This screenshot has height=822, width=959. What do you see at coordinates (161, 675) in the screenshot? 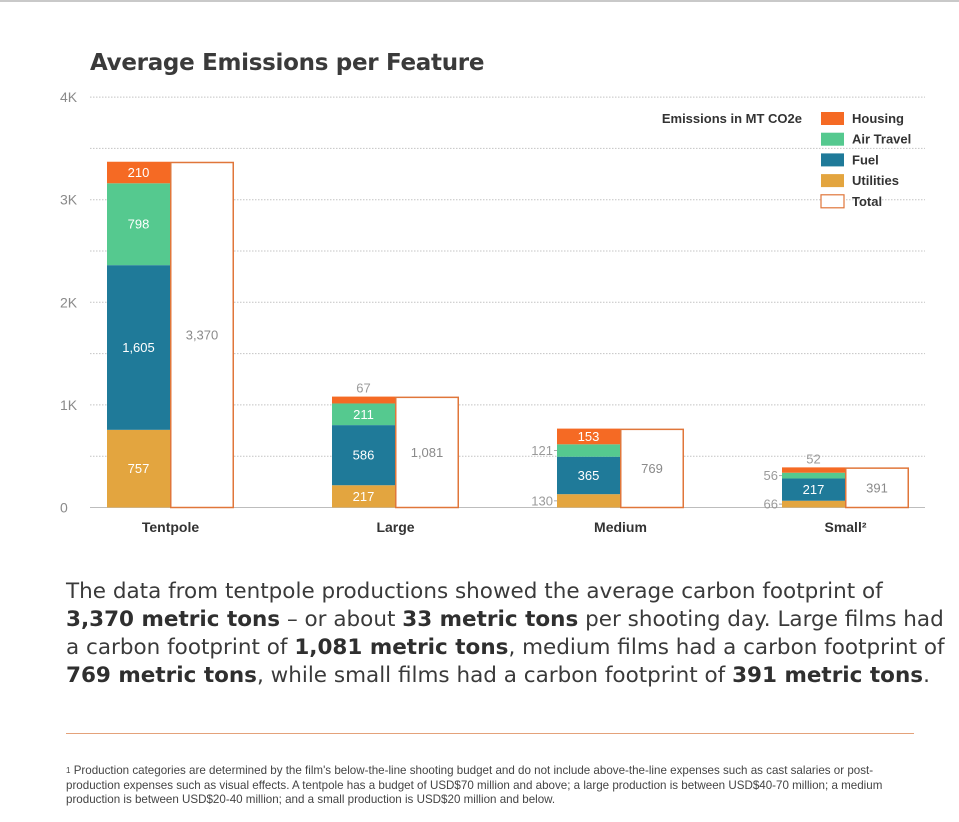
I see `summary-highlight: 769 metric tons` at bounding box center [161, 675].